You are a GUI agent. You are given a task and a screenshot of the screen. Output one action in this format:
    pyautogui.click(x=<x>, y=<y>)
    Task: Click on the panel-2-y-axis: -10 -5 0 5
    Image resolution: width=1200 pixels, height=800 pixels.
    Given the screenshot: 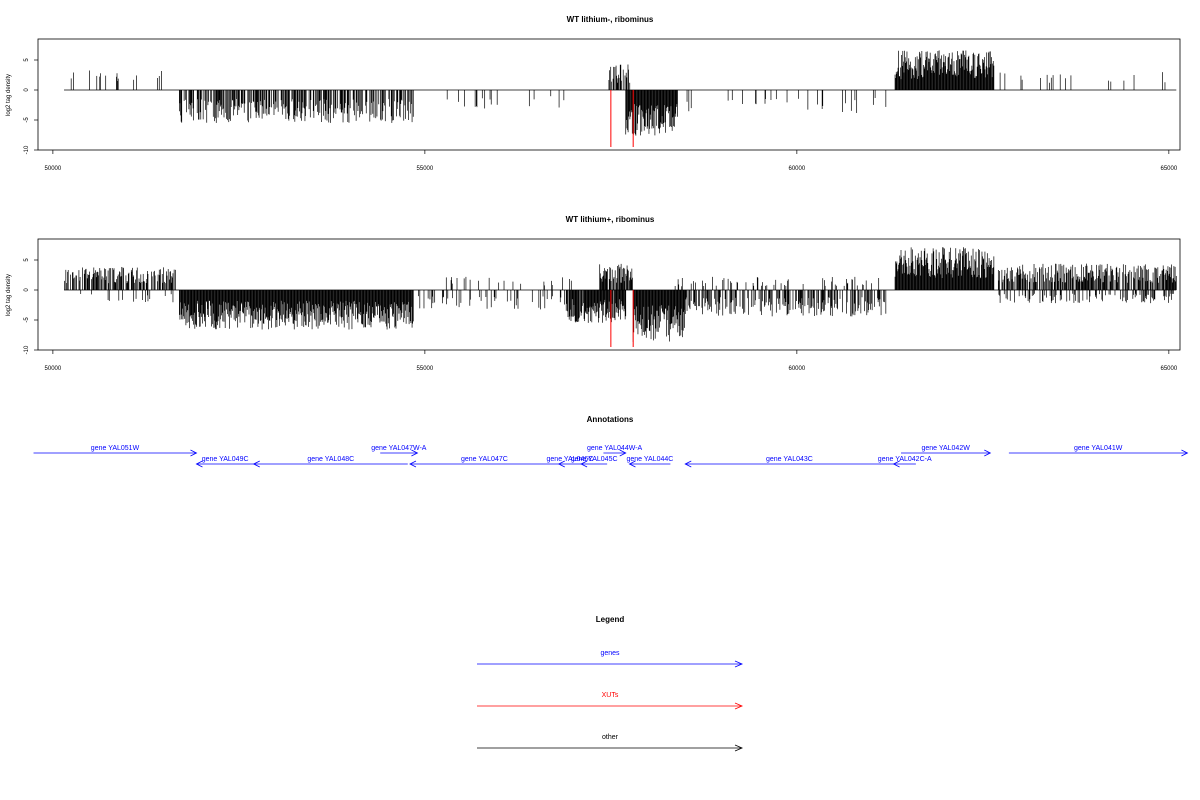 What is the action you would take?
    pyautogui.click(x=31, y=306)
    